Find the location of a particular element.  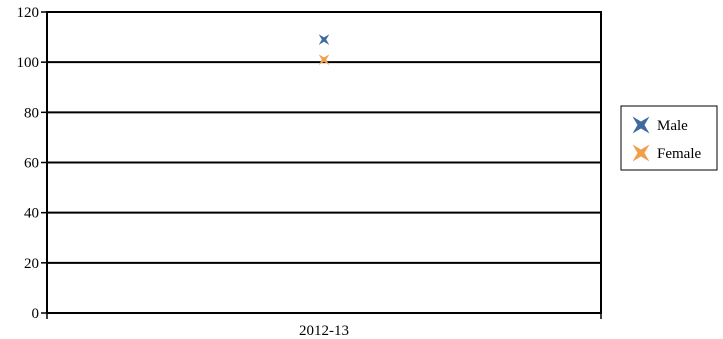

y-tick-label-60: 60 is located at coordinates (31, 164).